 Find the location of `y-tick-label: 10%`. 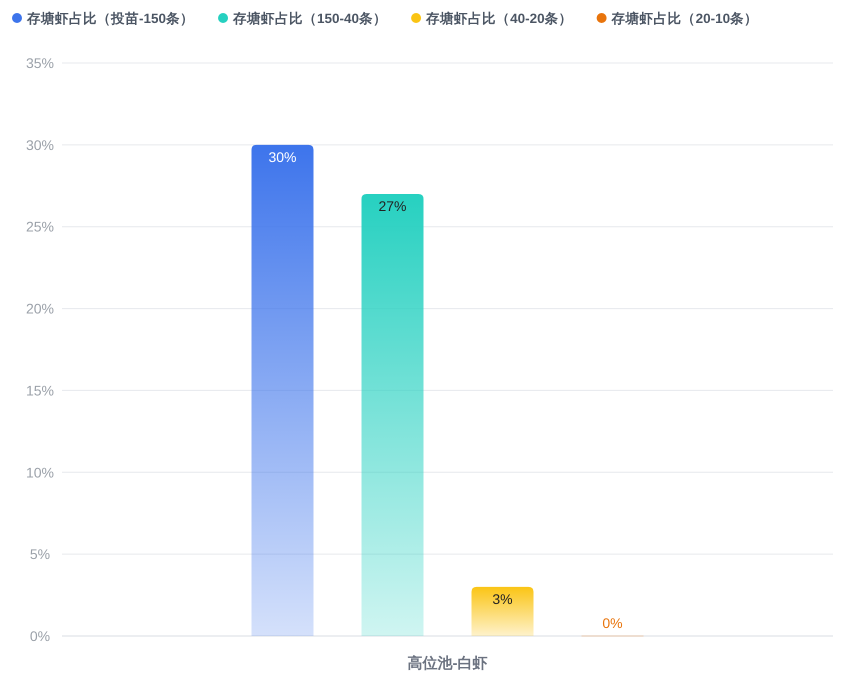

y-tick-label: 10% is located at coordinates (40, 472).